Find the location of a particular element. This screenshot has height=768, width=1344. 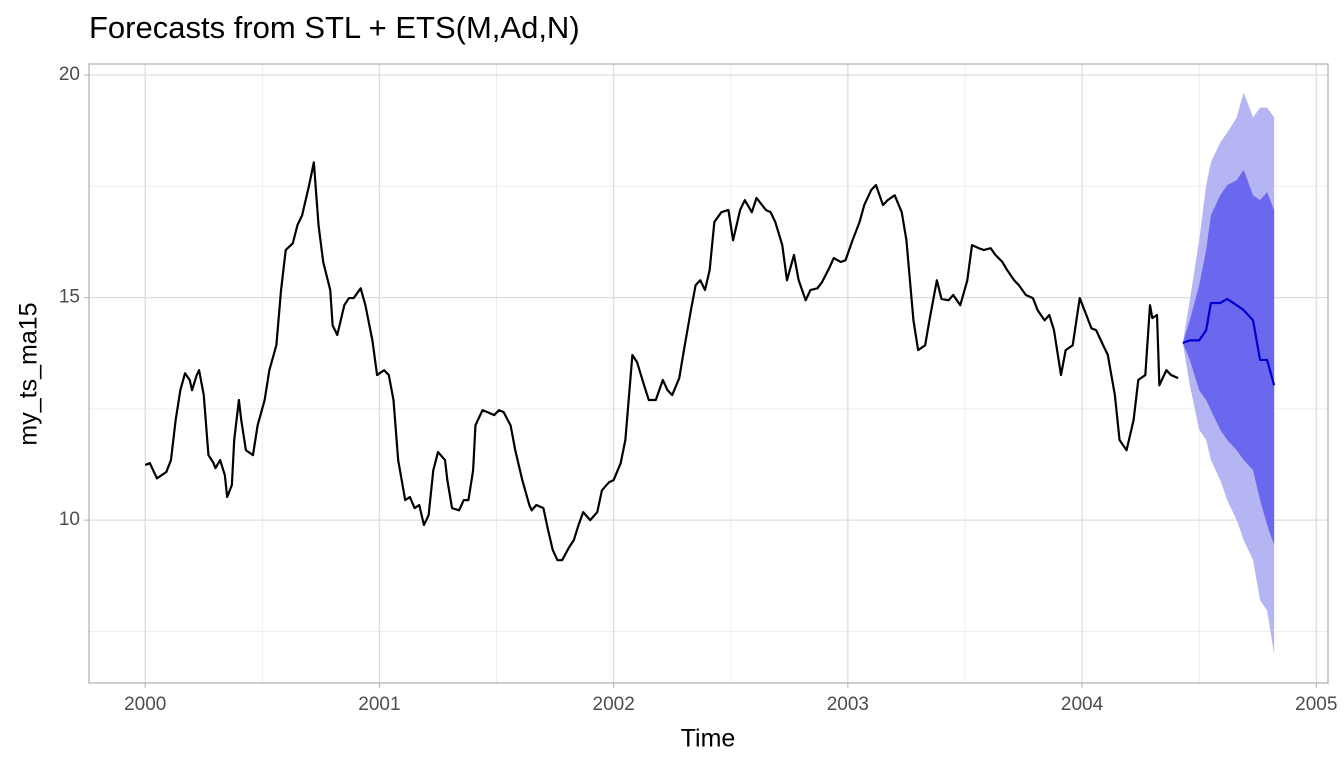

line is located at coordinates (1229, 341).